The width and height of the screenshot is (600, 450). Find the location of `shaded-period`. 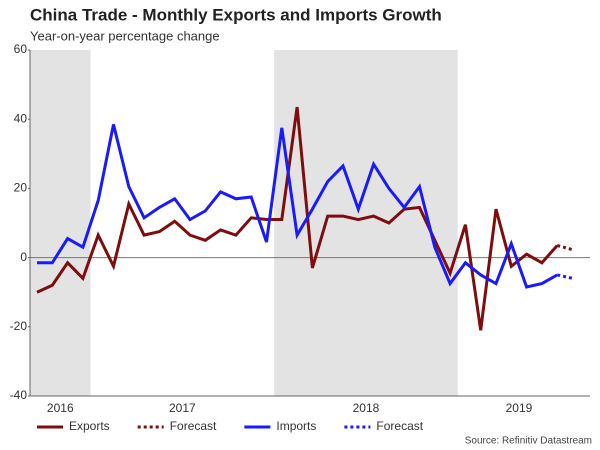

shaded-period is located at coordinates (60, 223).